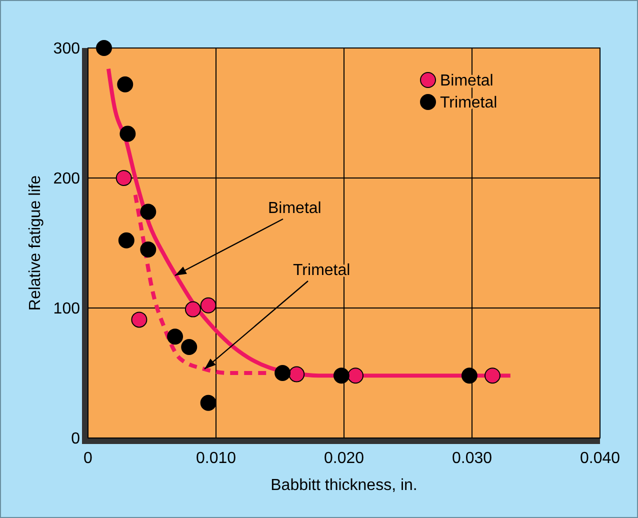 The height and width of the screenshot is (518, 638). What do you see at coordinates (295, 208) in the screenshot?
I see `annotation: Bimetal` at bounding box center [295, 208].